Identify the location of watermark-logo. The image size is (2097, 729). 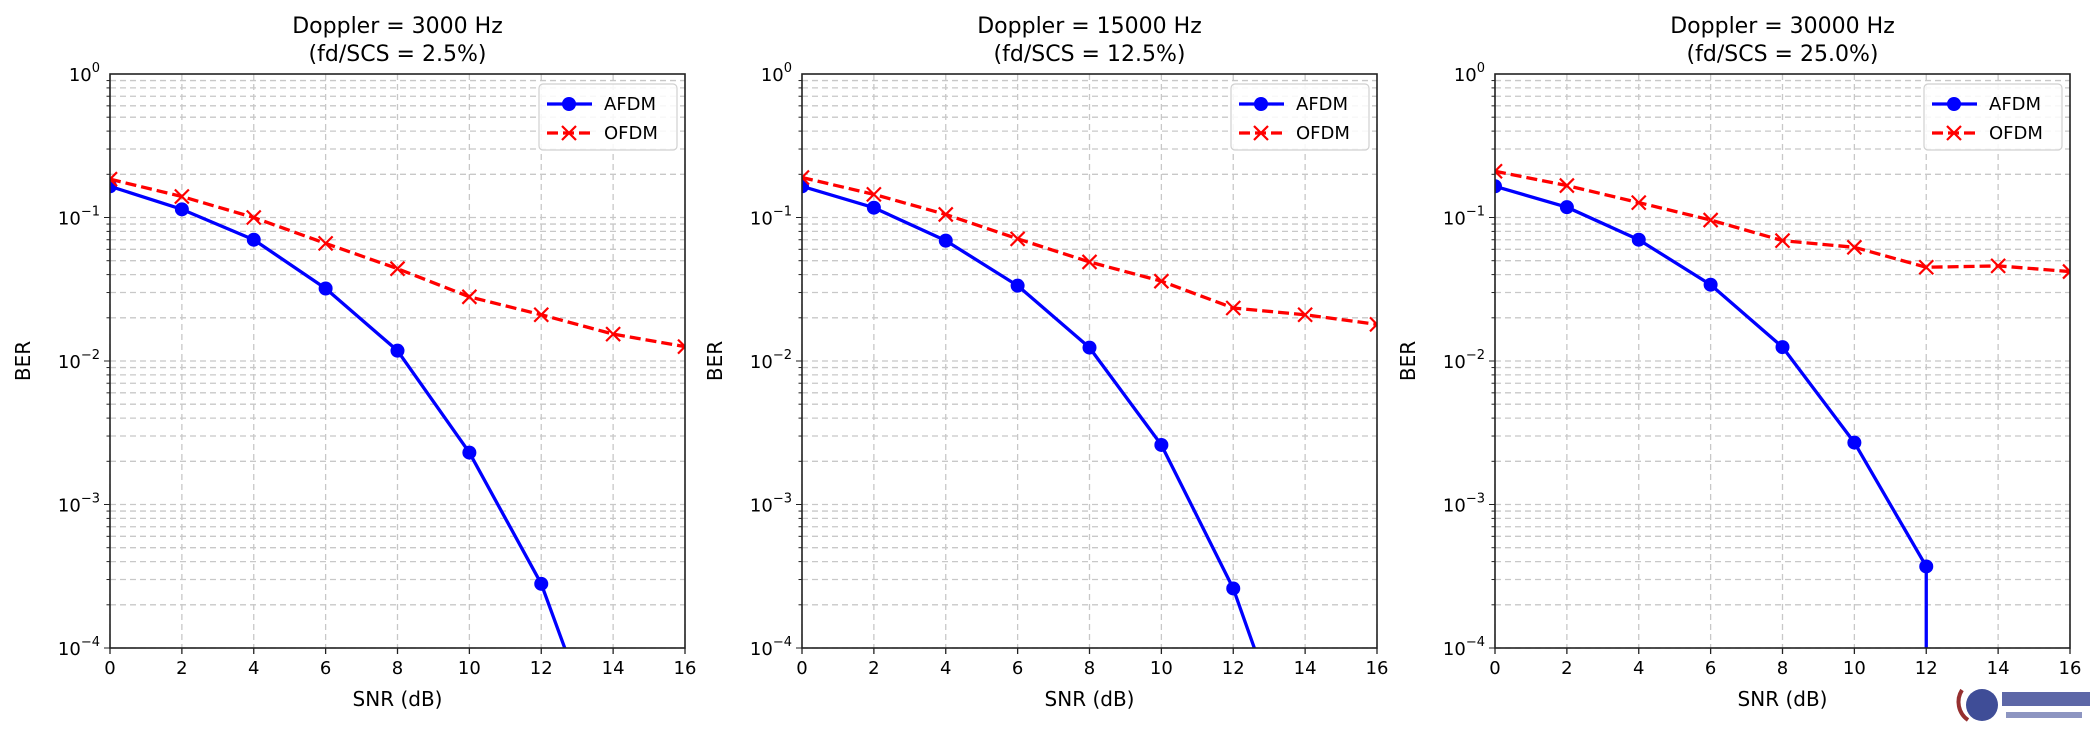
(2023, 705).